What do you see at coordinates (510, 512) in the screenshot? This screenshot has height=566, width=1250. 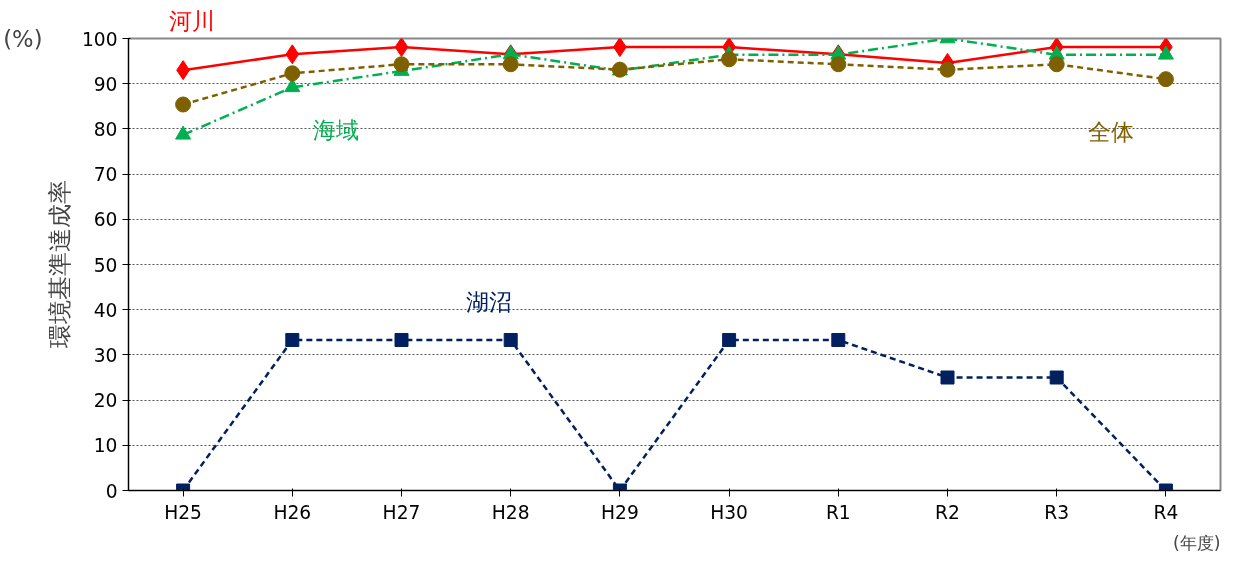 I see `x-tick-label: H28` at bounding box center [510, 512].